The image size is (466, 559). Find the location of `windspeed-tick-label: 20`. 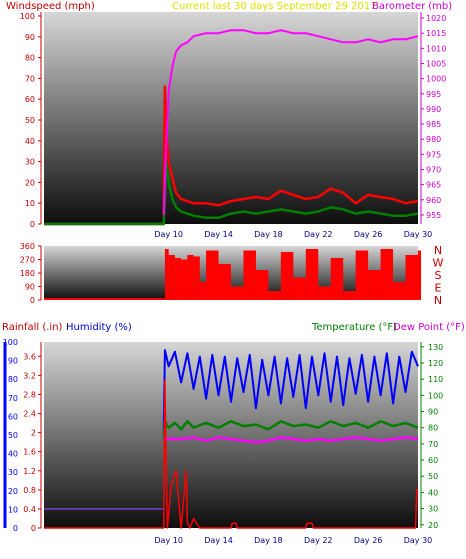

windspeed-tick-label: 20 is located at coordinates (30, 182).